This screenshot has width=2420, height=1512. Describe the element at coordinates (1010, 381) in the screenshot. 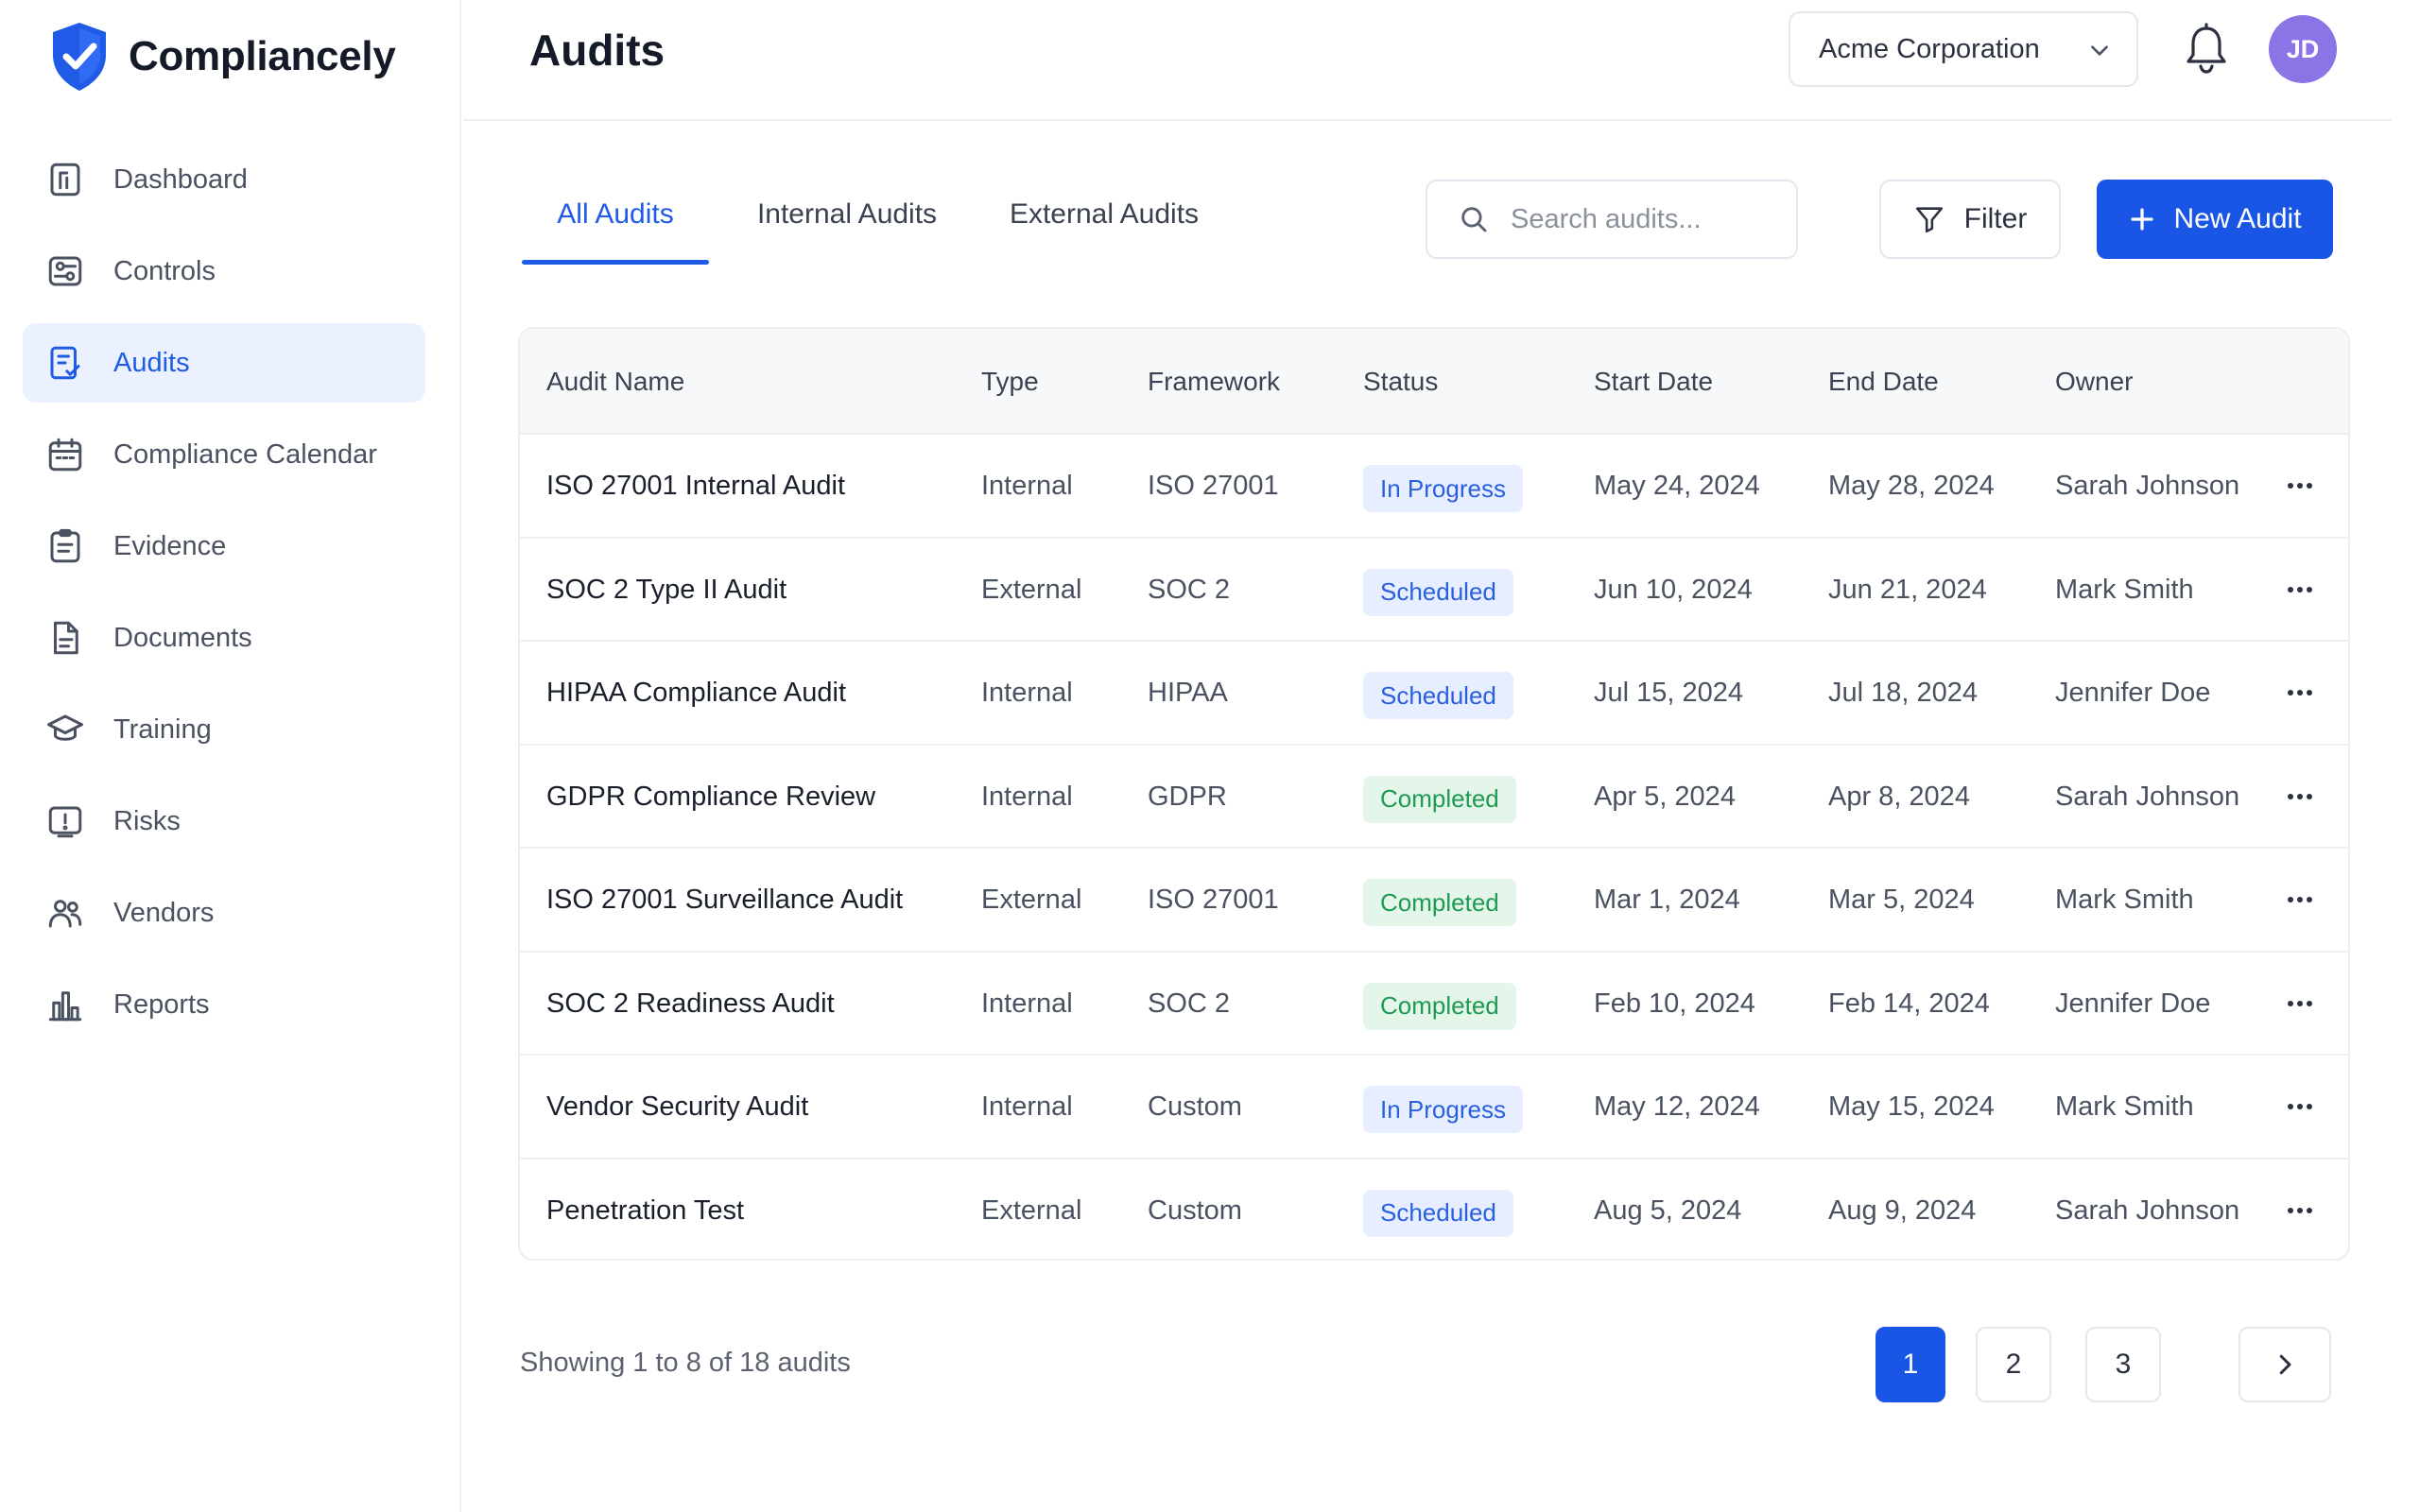

I see `column-header-type: Type` at that location.